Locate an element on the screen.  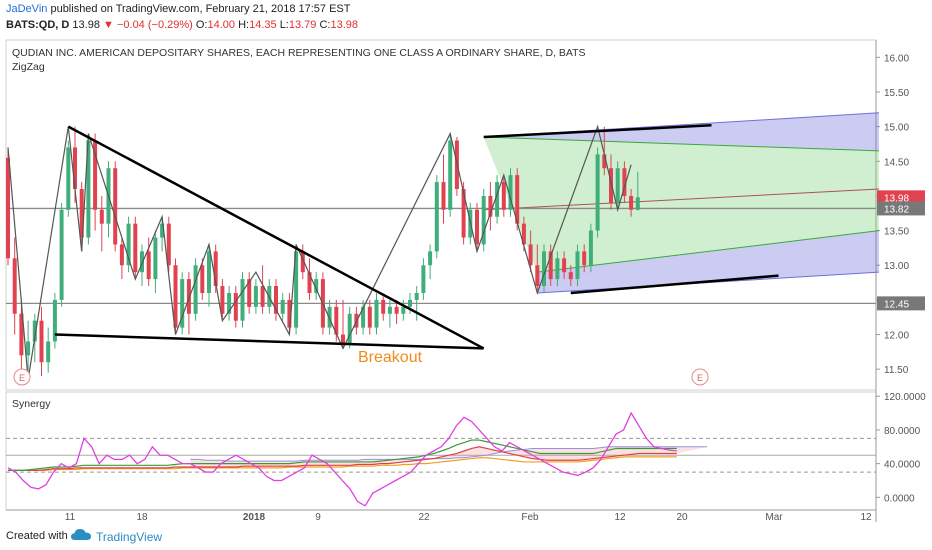
author-link: JaDeVin is located at coordinates (27, 9).